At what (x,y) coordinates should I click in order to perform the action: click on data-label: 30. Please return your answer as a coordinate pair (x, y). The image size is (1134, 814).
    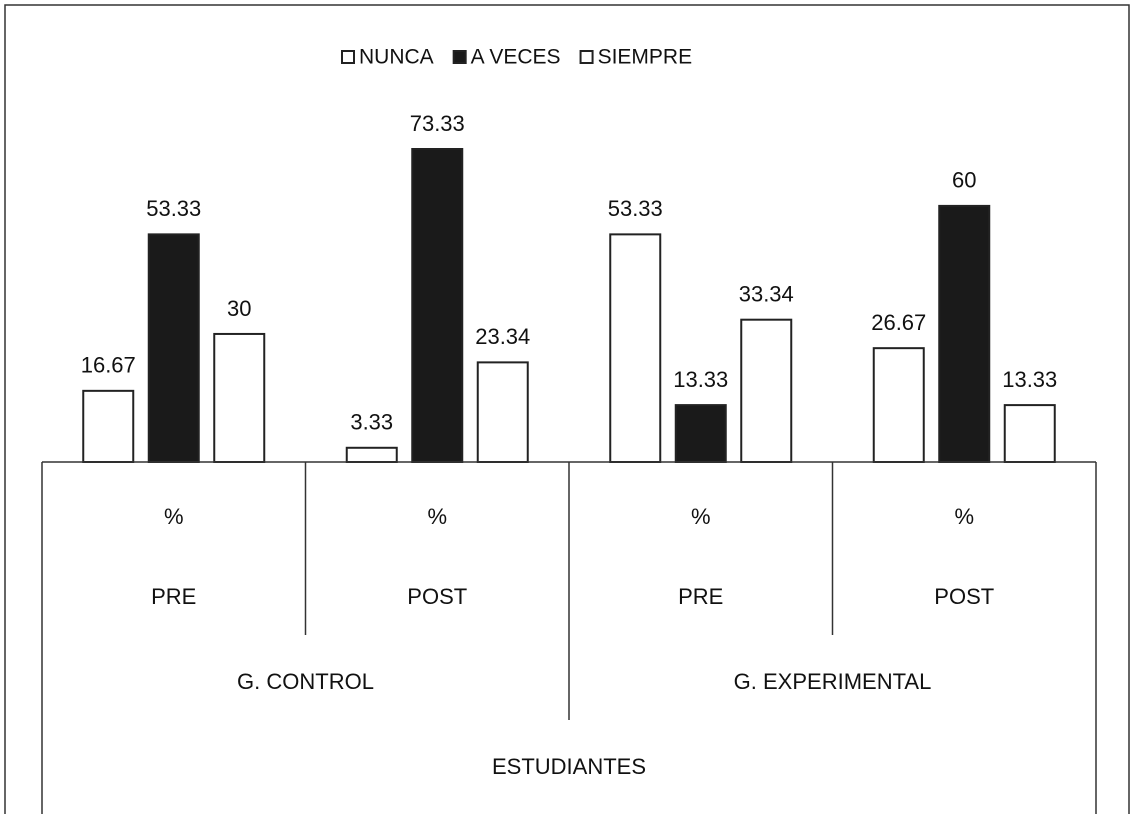
    Looking at the image, I should click on (239, 308).